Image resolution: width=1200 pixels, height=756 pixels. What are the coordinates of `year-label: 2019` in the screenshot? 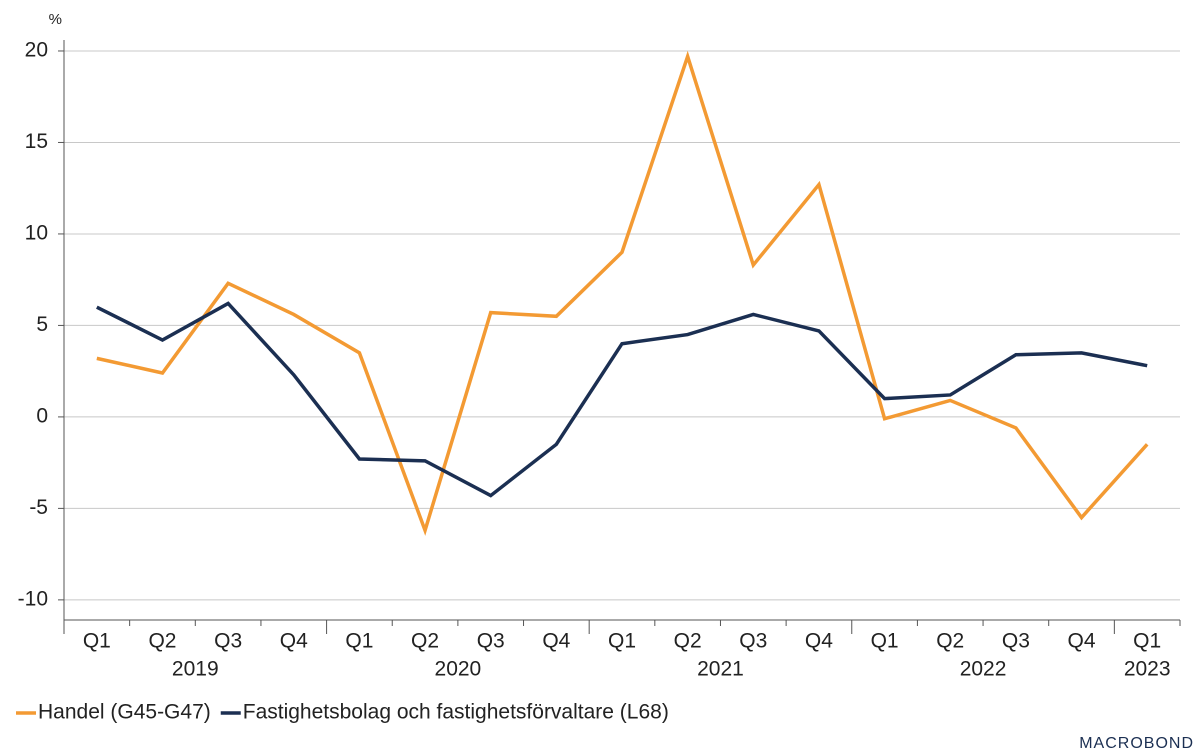 It's located at (195, 669).